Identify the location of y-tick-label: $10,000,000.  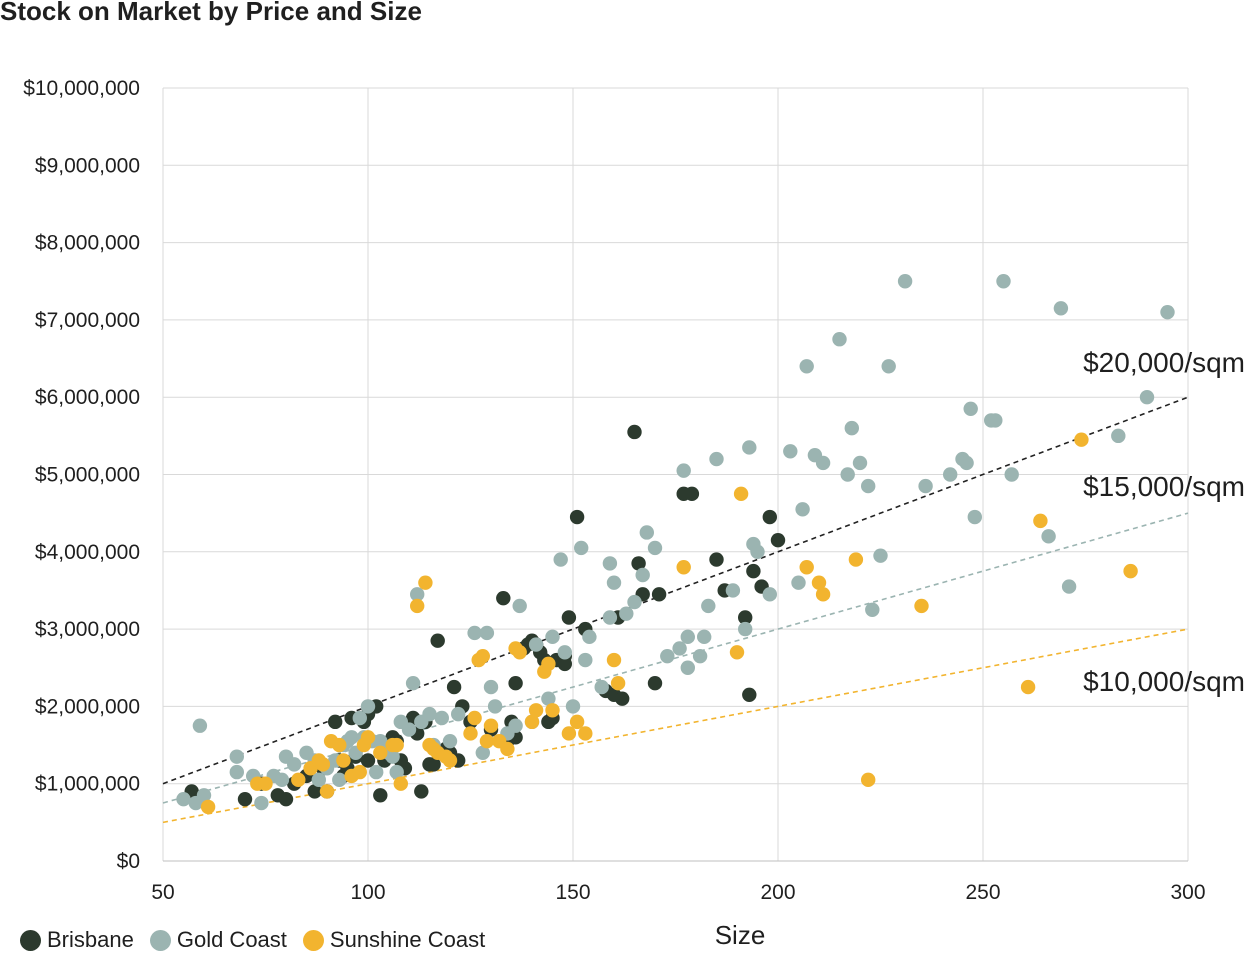
(81, 88).